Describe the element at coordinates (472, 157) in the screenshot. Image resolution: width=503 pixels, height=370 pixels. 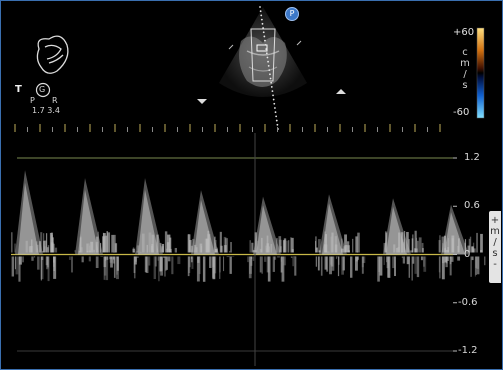
I see `velocity-tick-label: 1.2` at that location.